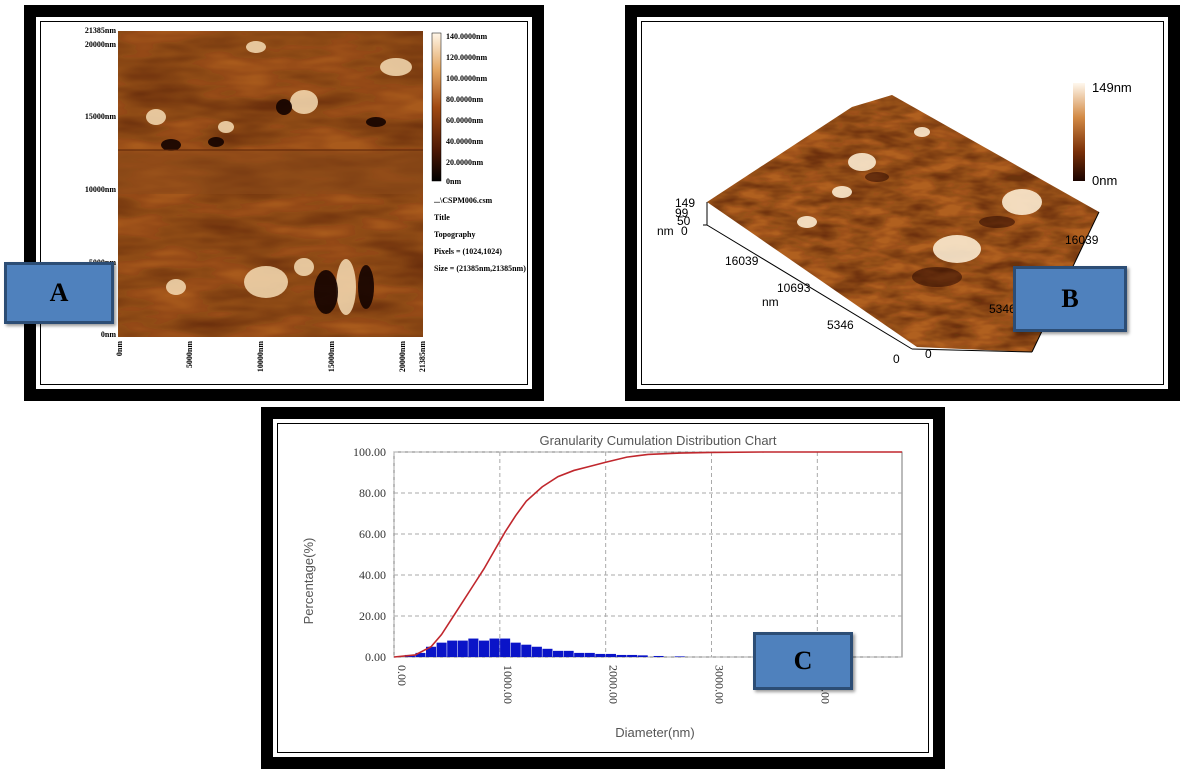  Describe the element at coordinates (436, 107) in the screenshot. I see `panel-a-colorbar` at that location.